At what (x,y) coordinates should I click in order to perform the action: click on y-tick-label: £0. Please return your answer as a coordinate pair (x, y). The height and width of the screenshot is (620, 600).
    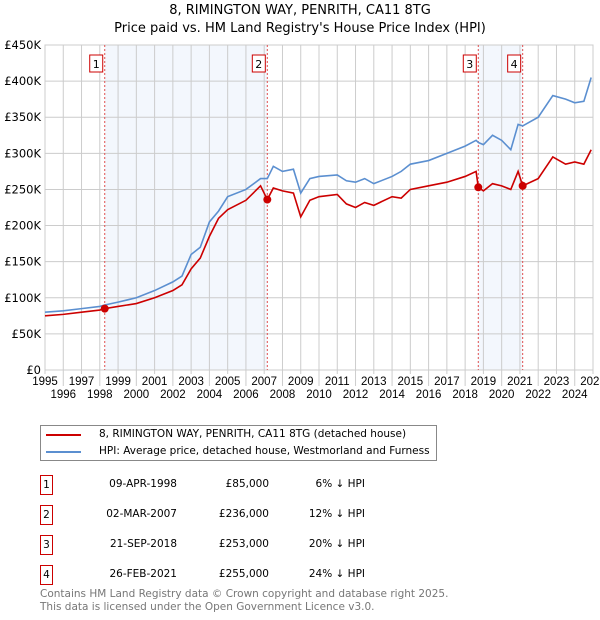
    Looking at the image, I should click on (33, 370).